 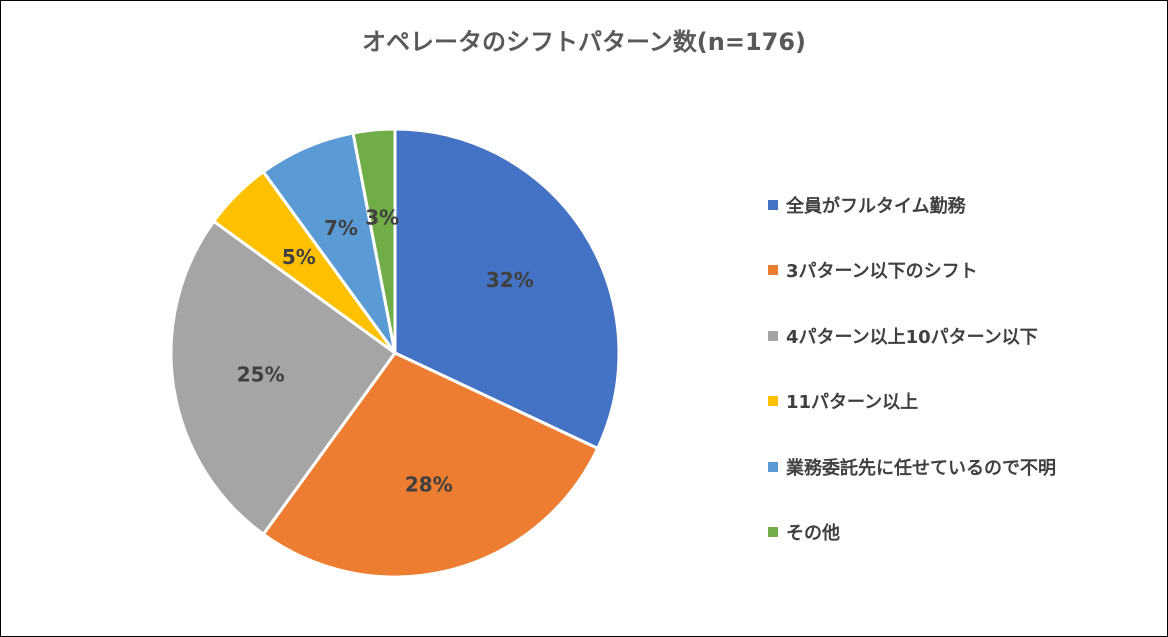 What do you see at coordinates (813, 534) in the screenshot?
I see `legend-label: その他` at bounding box center [813, 534].